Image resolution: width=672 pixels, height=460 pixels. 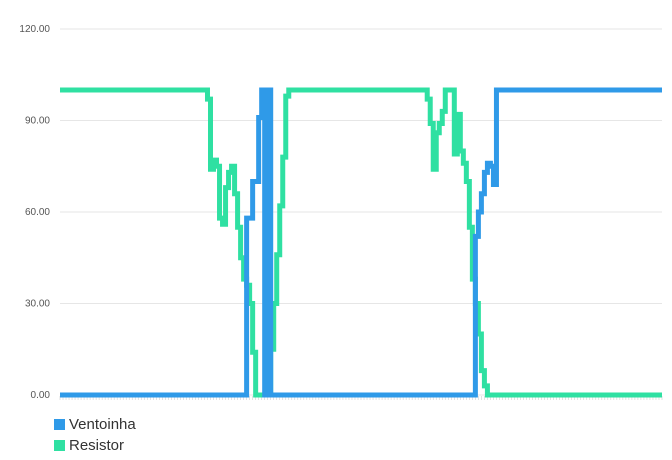 I want to click on legend-label-ventoinha: Ventoinha, so click(x=102, y=424).